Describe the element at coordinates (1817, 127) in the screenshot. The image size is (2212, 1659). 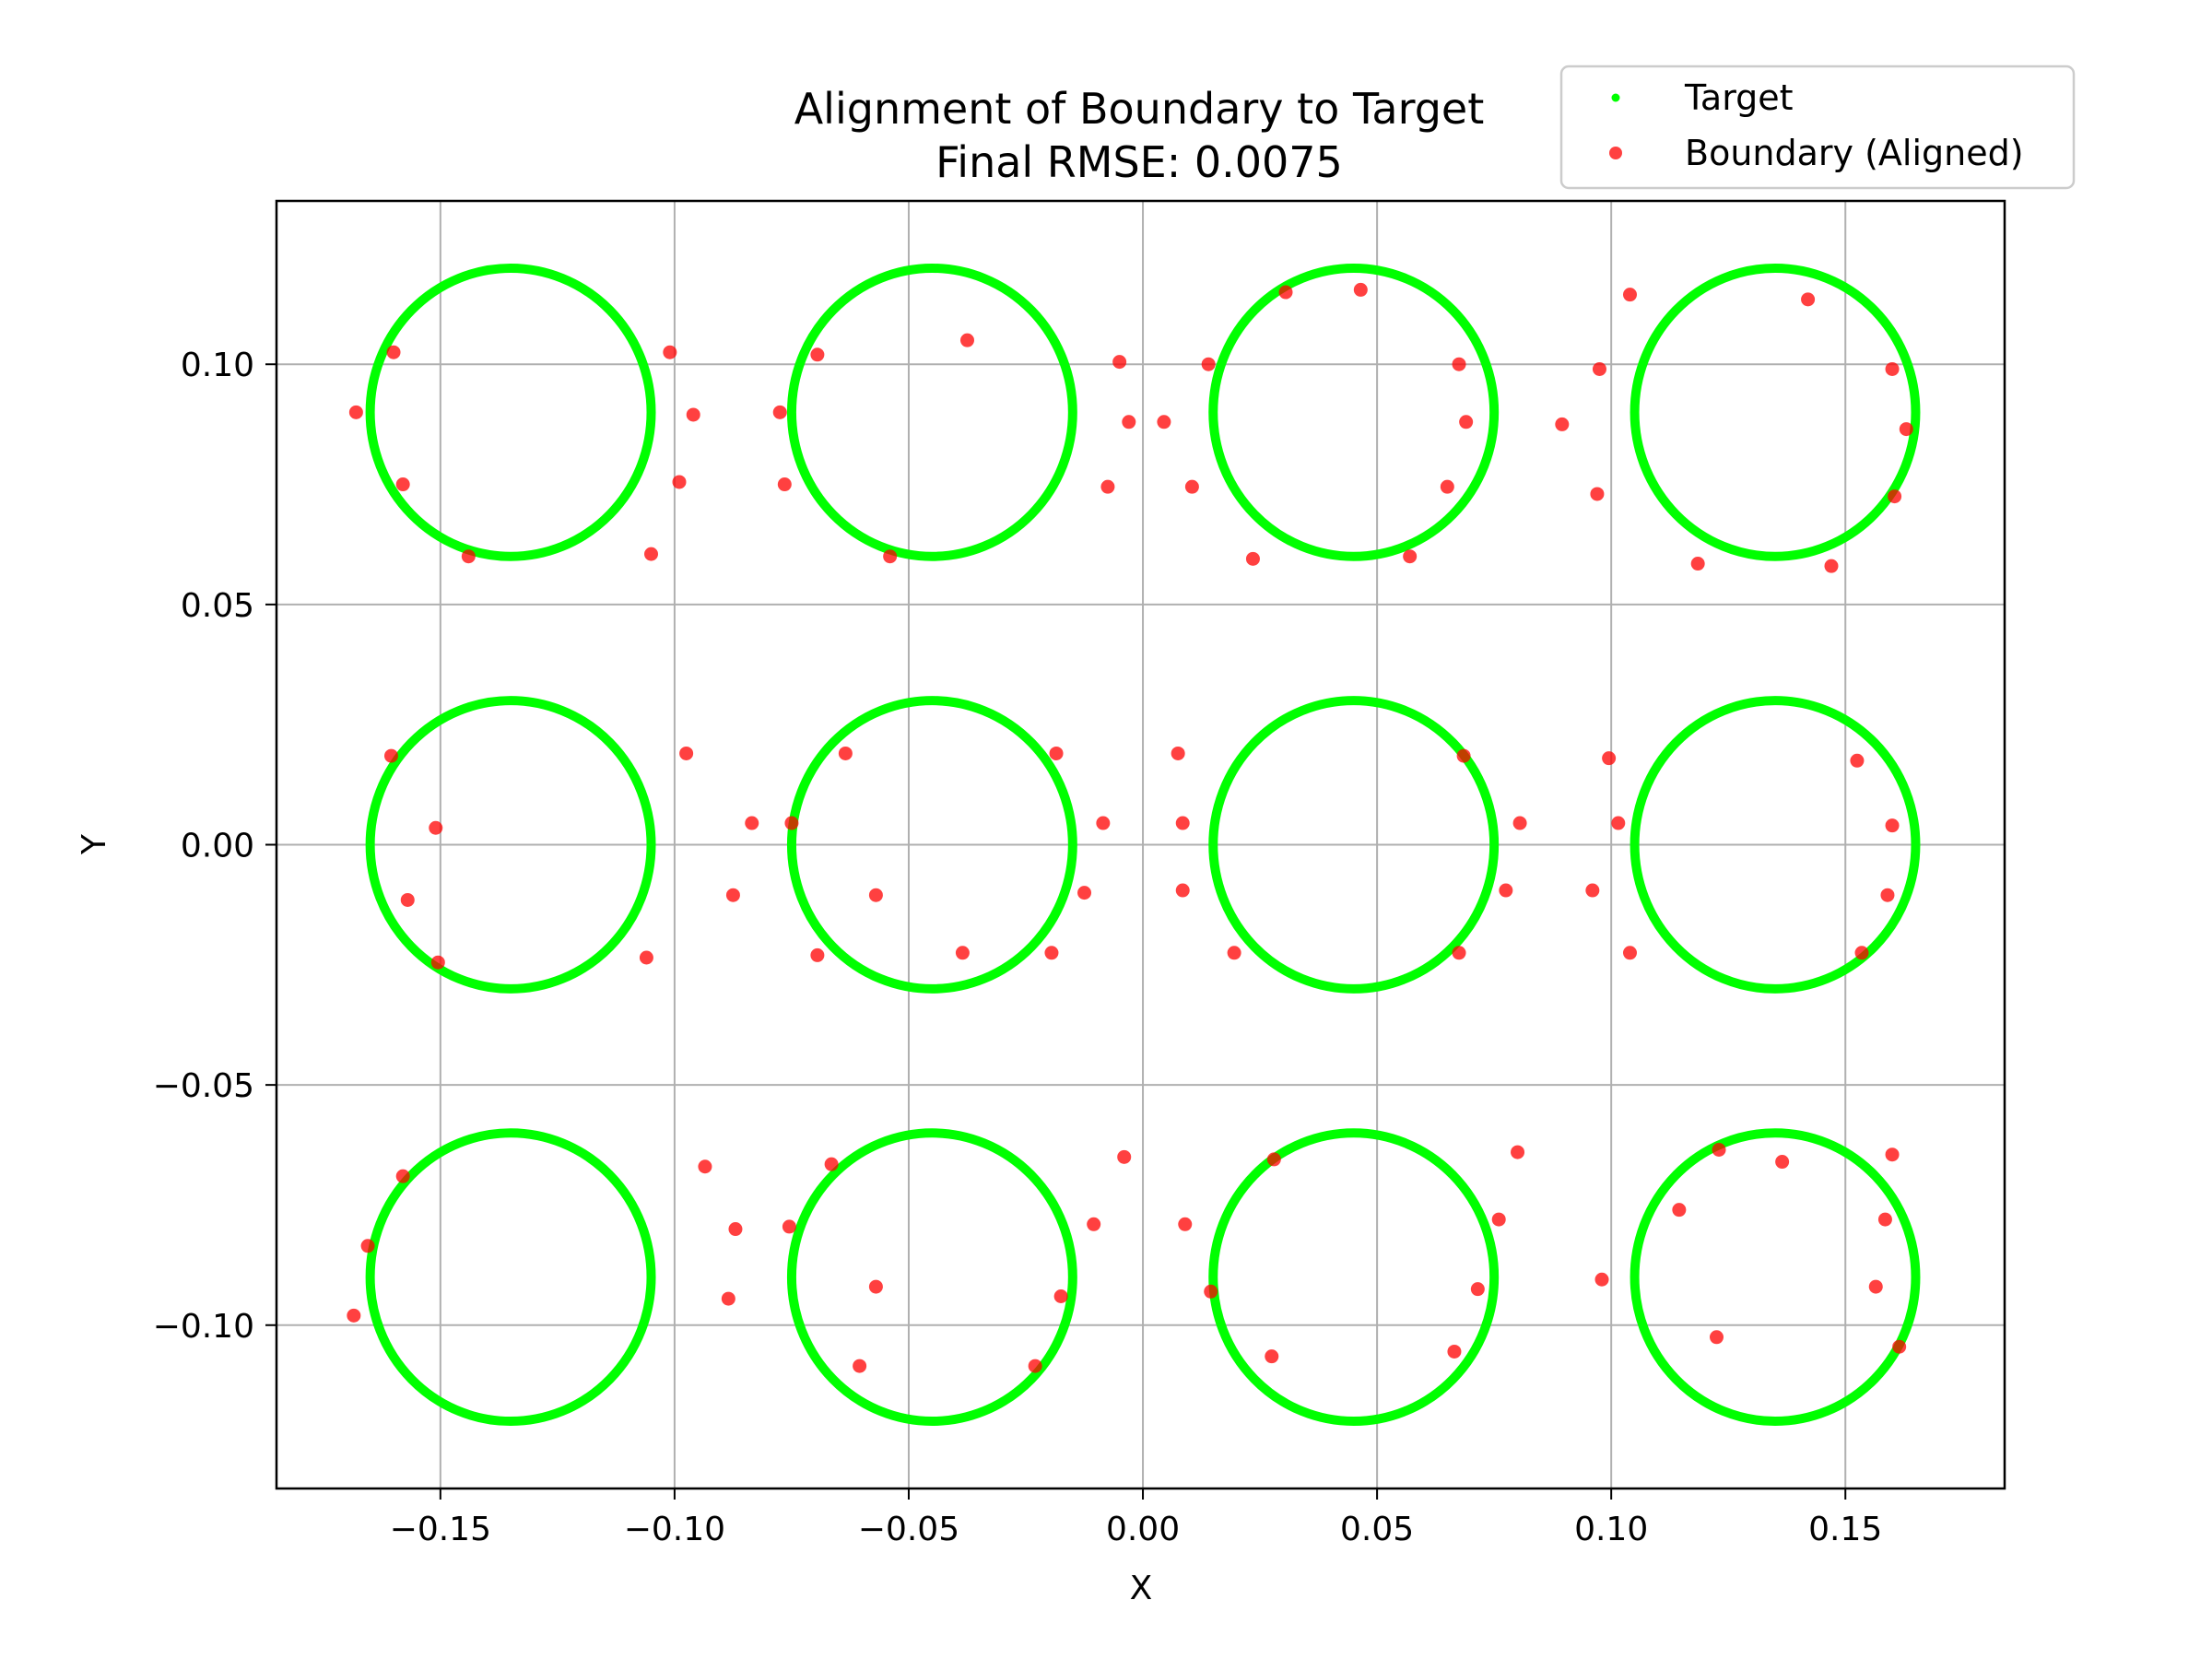
I see `legend: Target Boundary (Aligned)` at that location.